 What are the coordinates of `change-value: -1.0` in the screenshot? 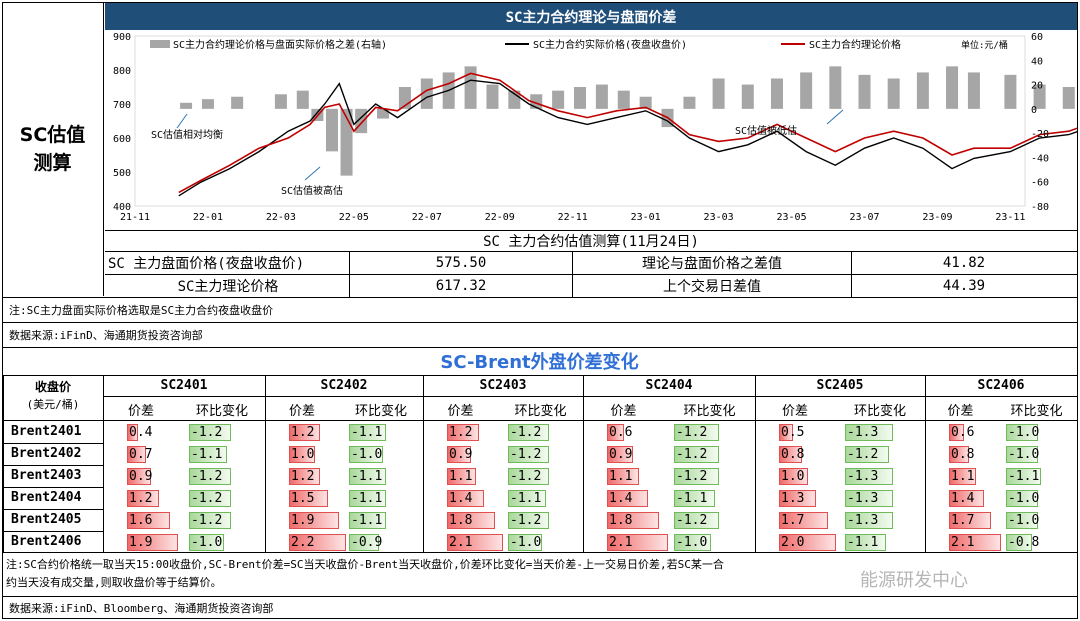 It's located at (1024, 498).